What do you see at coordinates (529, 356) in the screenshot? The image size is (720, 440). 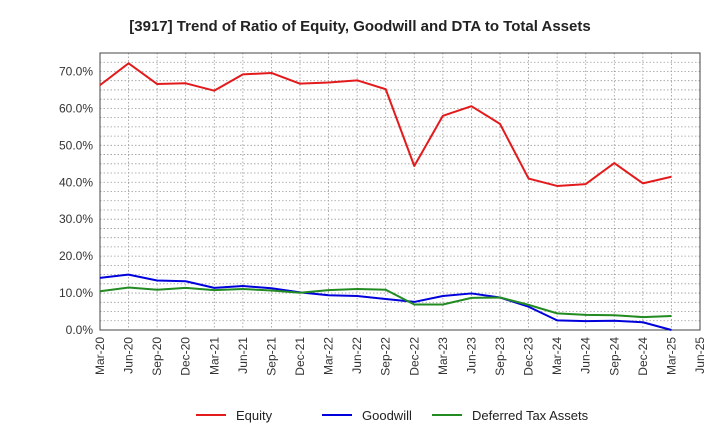 I see `x-tick-label: Dec-23` at bounding box center [529, 356].